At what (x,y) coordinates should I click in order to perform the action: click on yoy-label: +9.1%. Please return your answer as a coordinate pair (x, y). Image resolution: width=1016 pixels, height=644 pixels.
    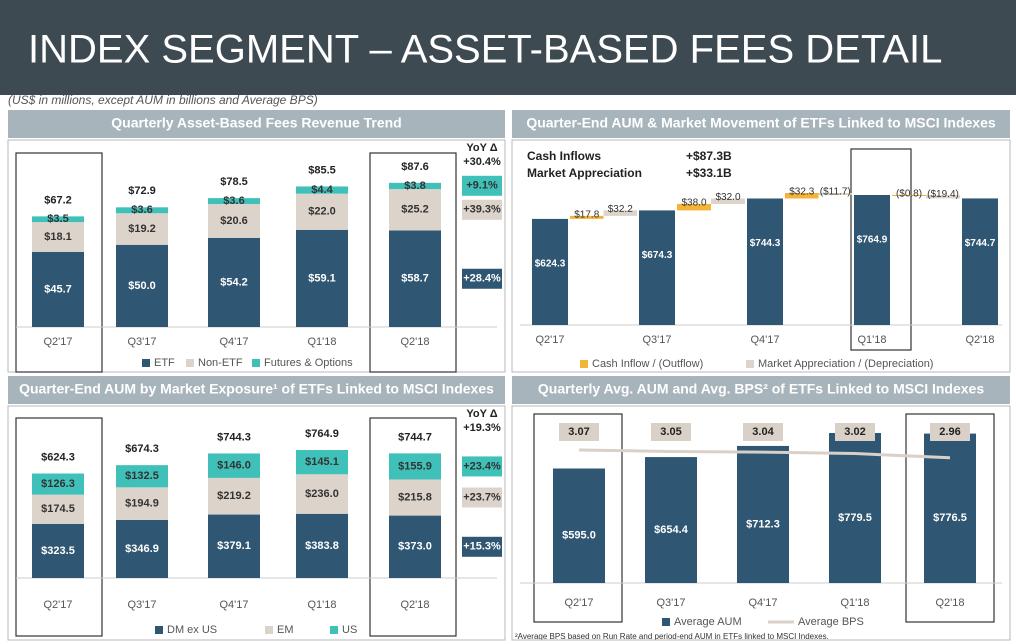
    Looking at the image, I should click on (482, 186).